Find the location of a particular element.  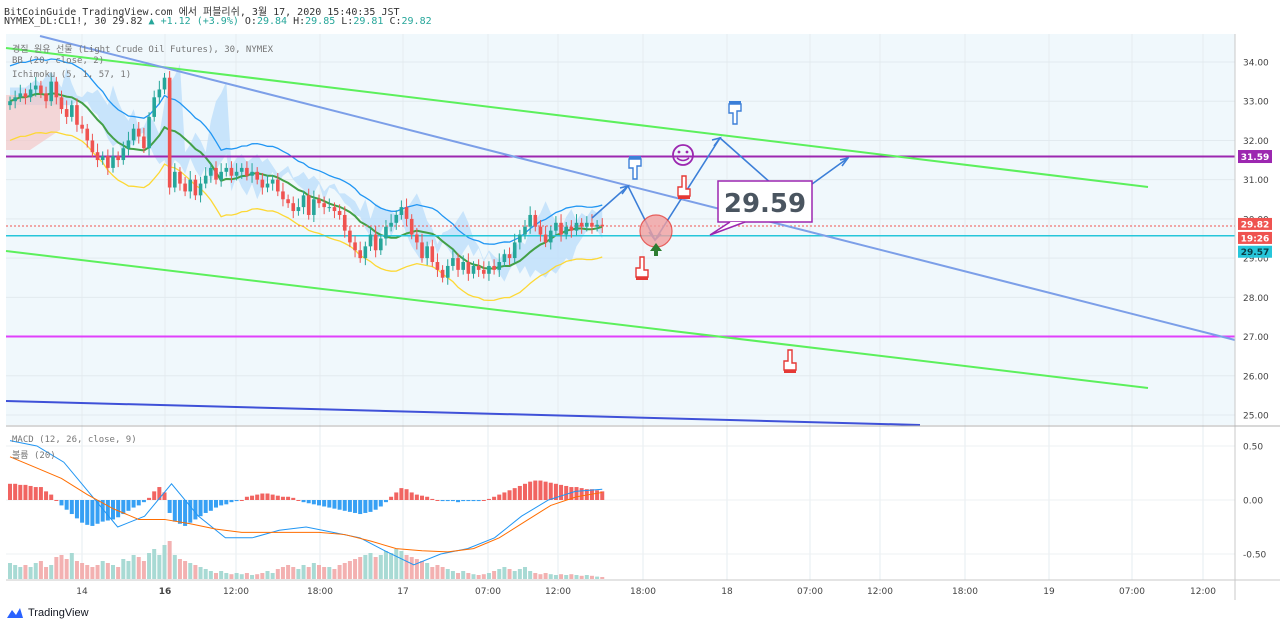

macd-tick-label: 0.00 is located at coordinates (1253, 502).